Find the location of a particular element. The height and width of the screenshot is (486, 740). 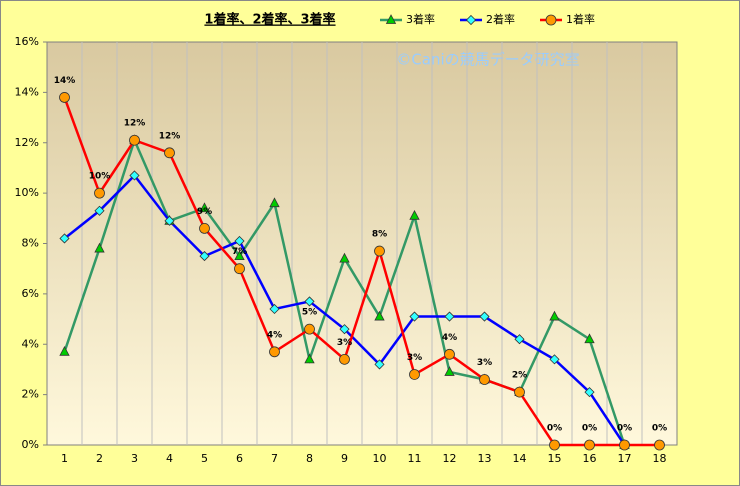

y-tick-label: 16% is located at coordinates (27, 41).